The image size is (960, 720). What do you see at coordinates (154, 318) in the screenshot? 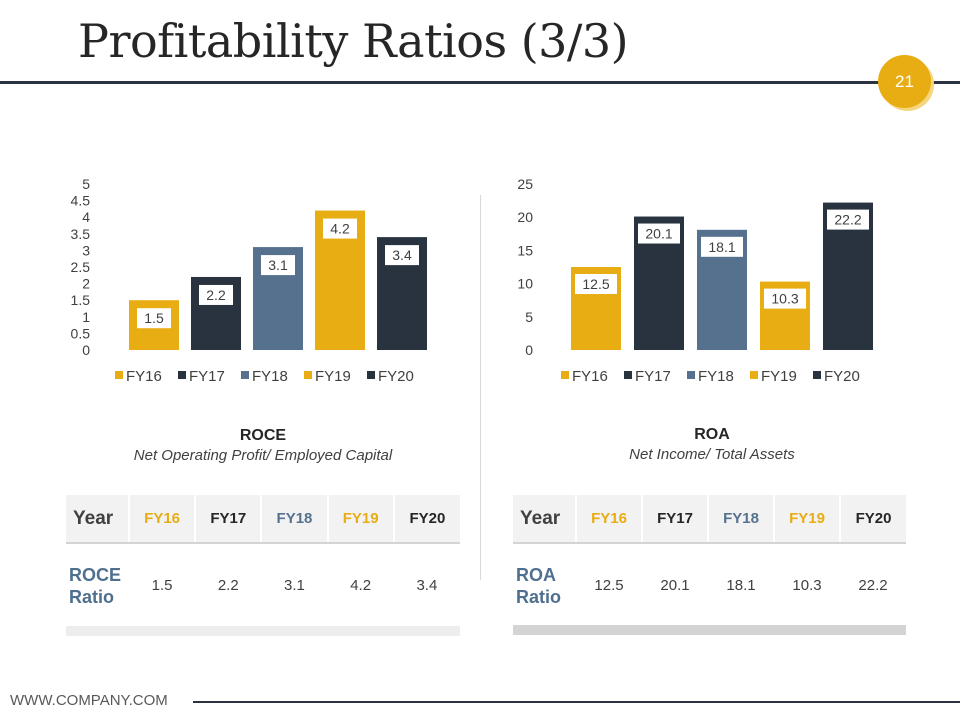
I see `roce-data-label-fy16: 1.5` at bounding box center [154, 318].